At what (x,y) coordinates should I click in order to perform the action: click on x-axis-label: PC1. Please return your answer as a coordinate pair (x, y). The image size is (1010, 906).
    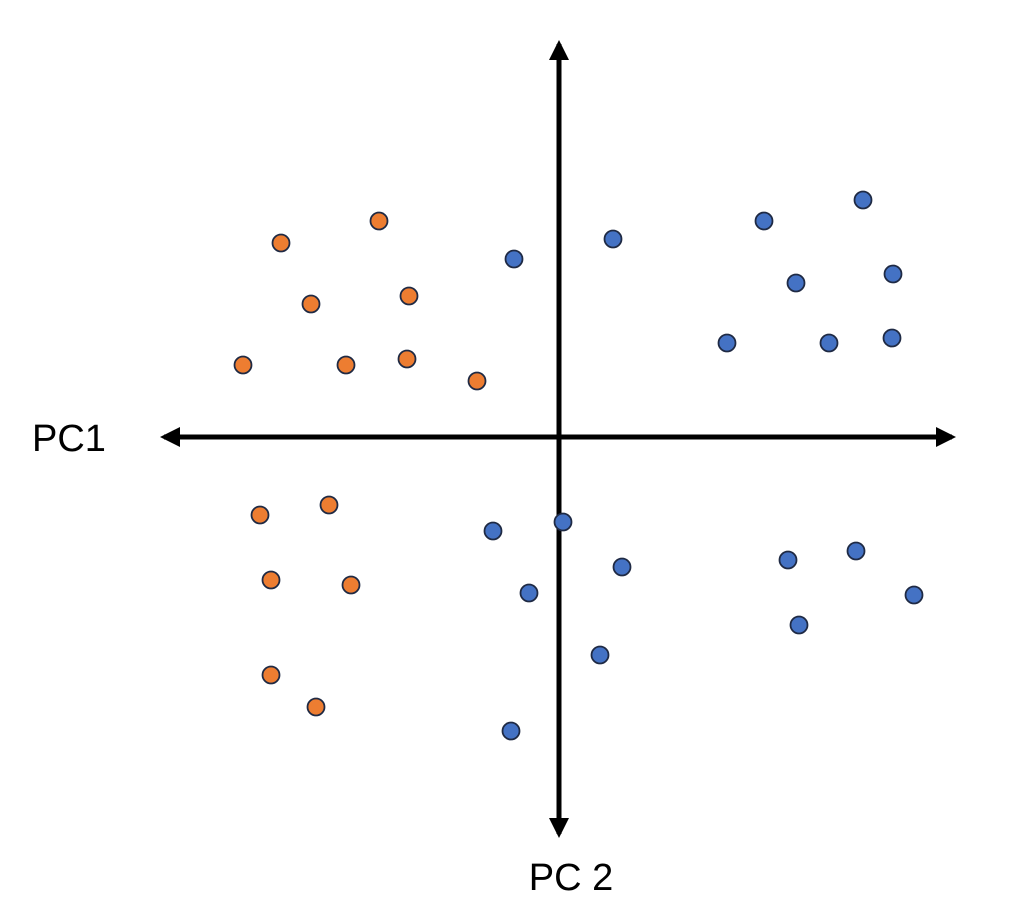
    Looking at the image, I should click on (69, 439).